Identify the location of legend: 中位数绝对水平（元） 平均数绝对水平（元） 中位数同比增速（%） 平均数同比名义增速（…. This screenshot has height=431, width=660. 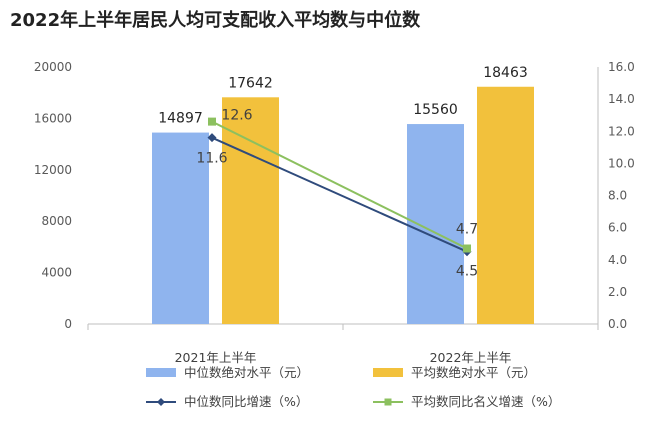
(353, 387).